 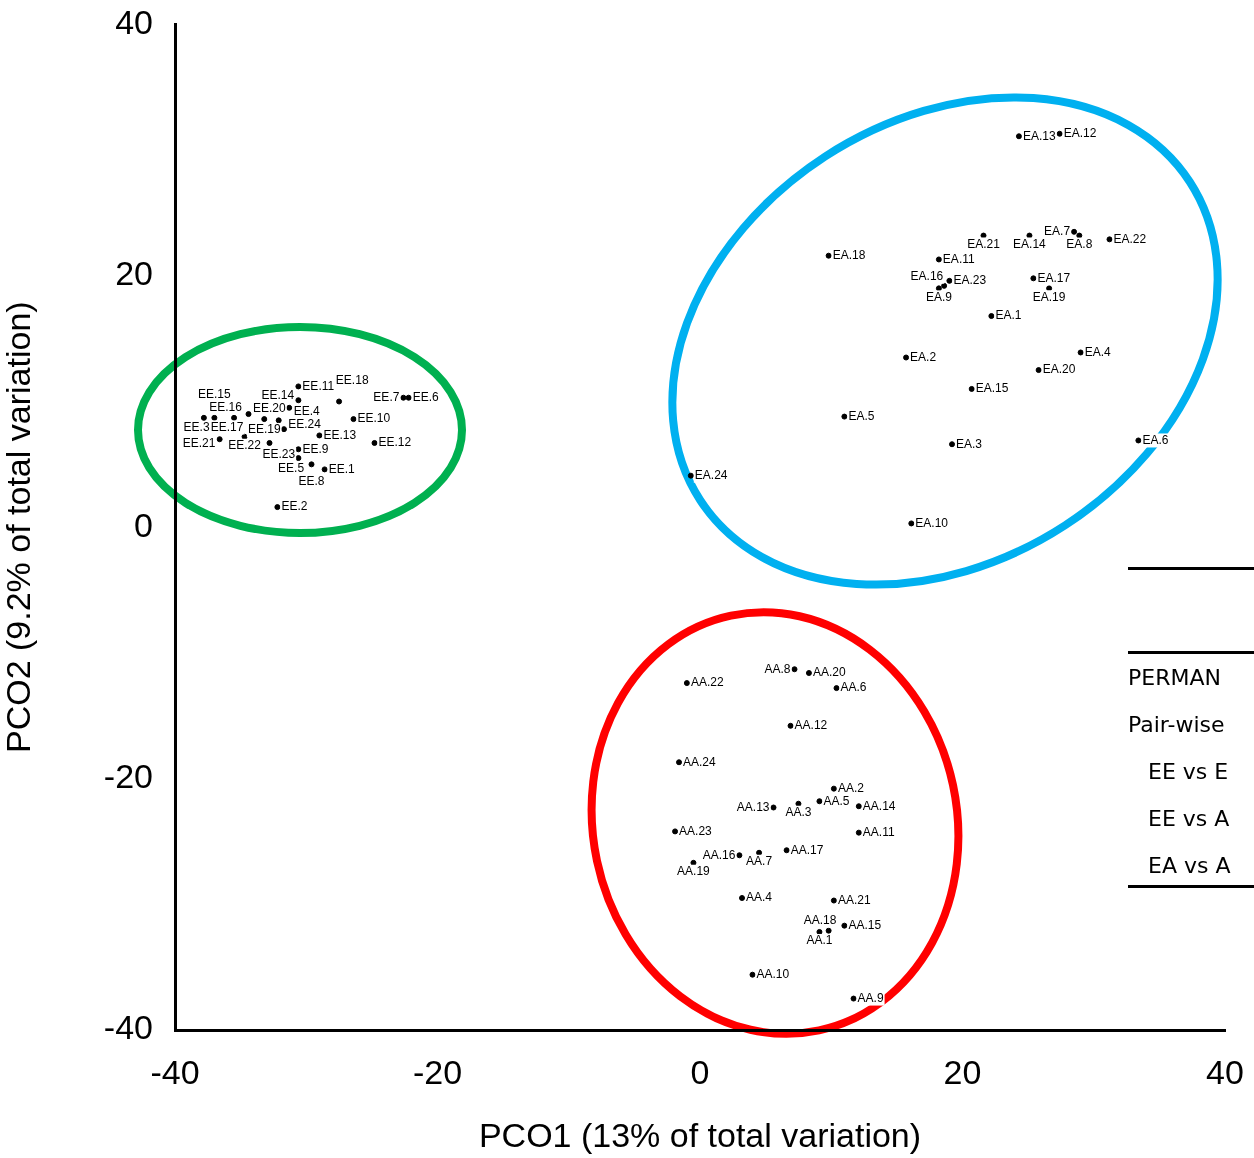 What do you see at coordinates (927, 275) in the screenshot?
I see `data-label: EA.16` at bounding box center [927, 275].